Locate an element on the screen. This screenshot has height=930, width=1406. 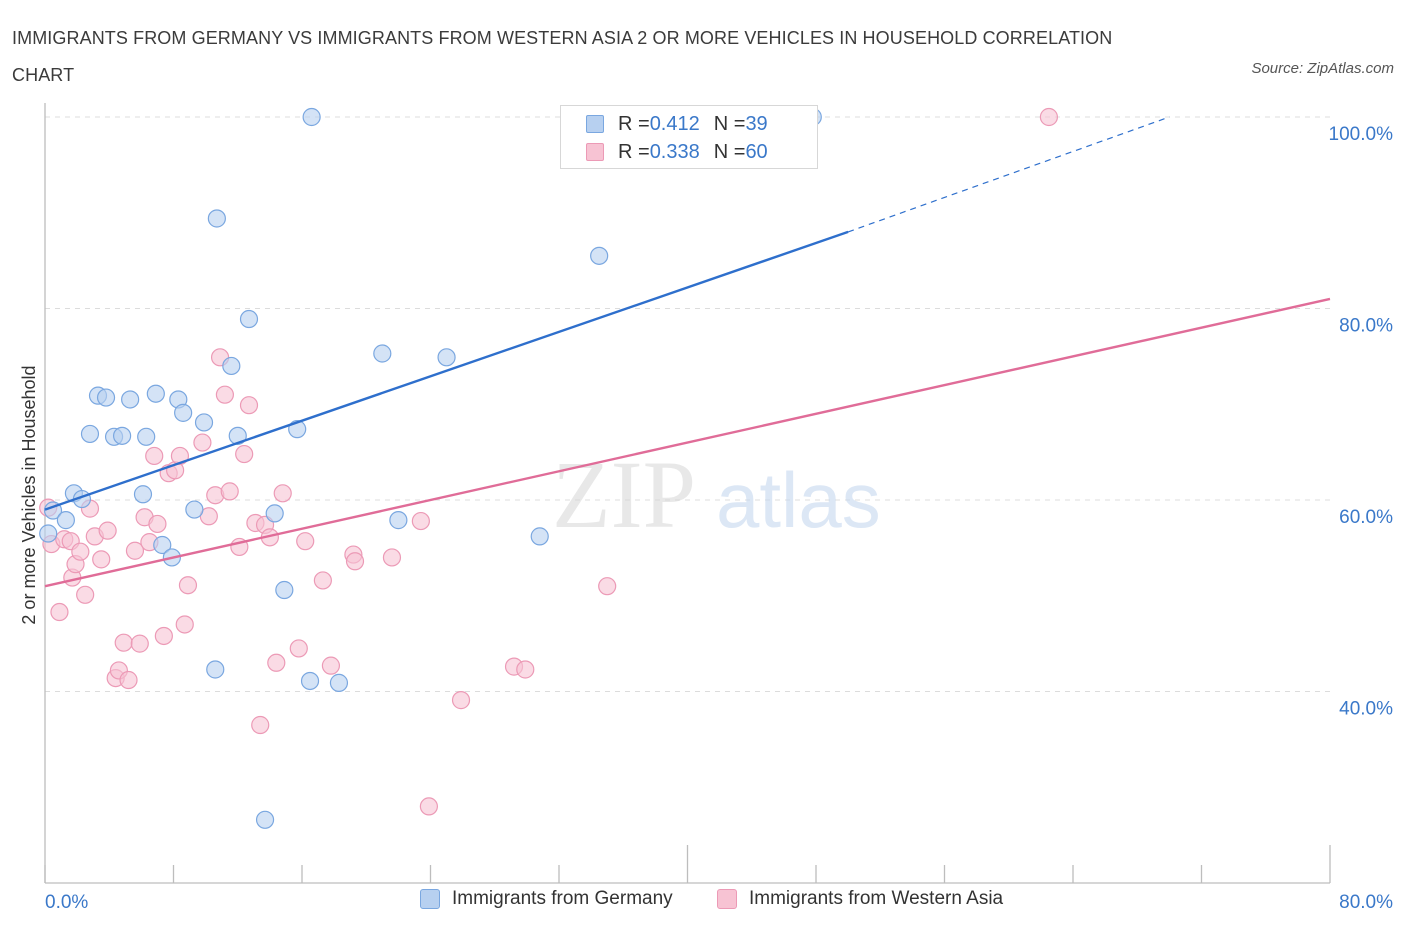
y-axis-label: 2 or more Vehicles in Household is located at coordinates (29, 494).